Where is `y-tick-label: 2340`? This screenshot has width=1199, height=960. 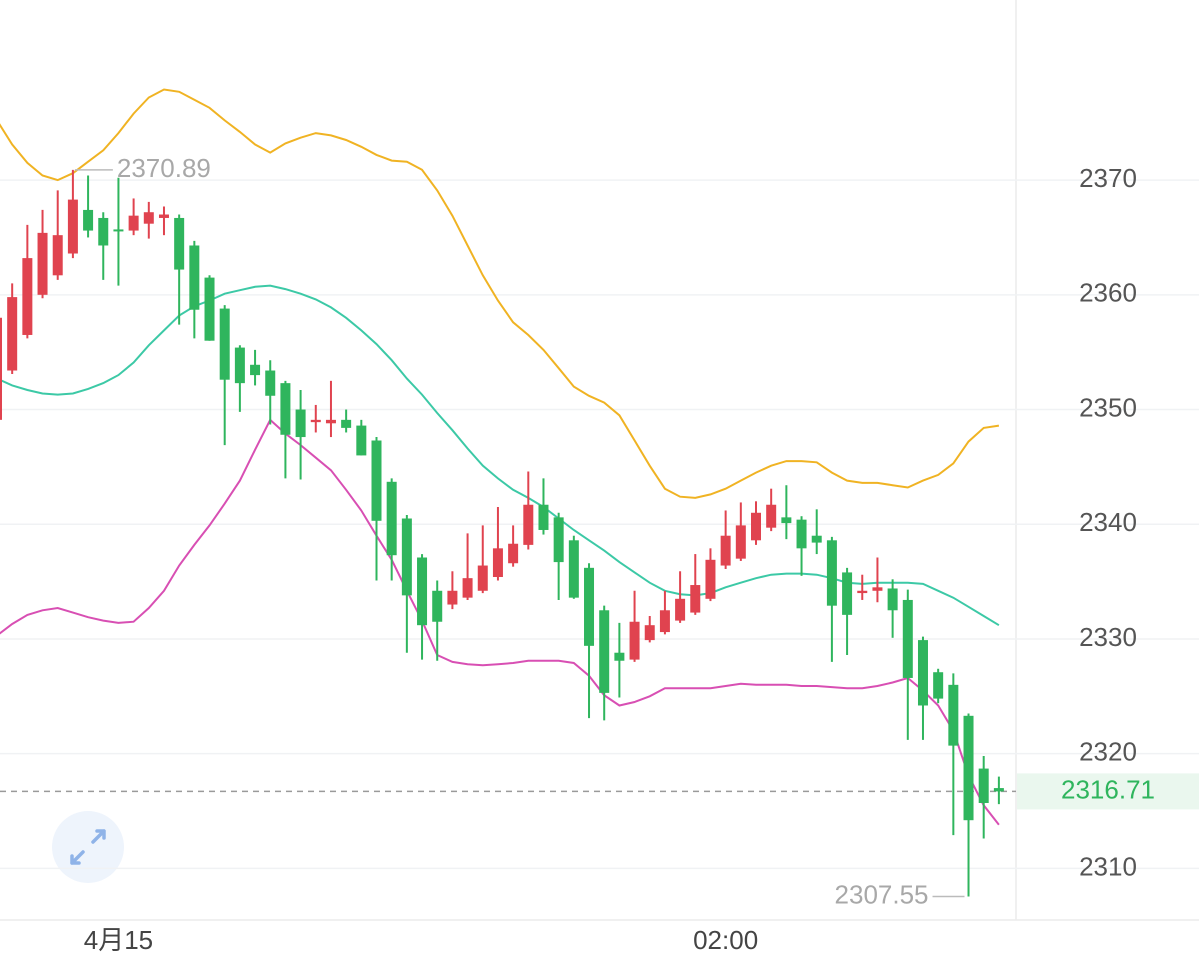 y-tick-label: 2340 is located at coordinates (1108, 522).